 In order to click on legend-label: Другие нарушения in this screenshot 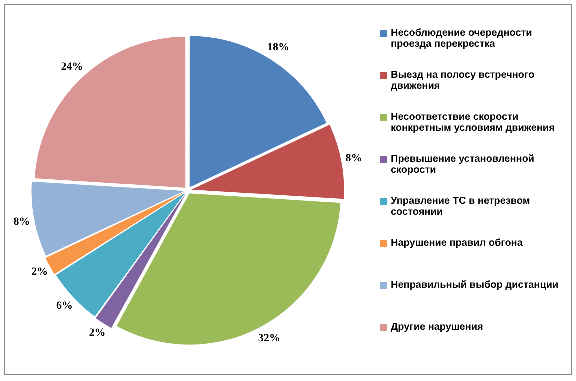, I will do `click(437, 327)`.